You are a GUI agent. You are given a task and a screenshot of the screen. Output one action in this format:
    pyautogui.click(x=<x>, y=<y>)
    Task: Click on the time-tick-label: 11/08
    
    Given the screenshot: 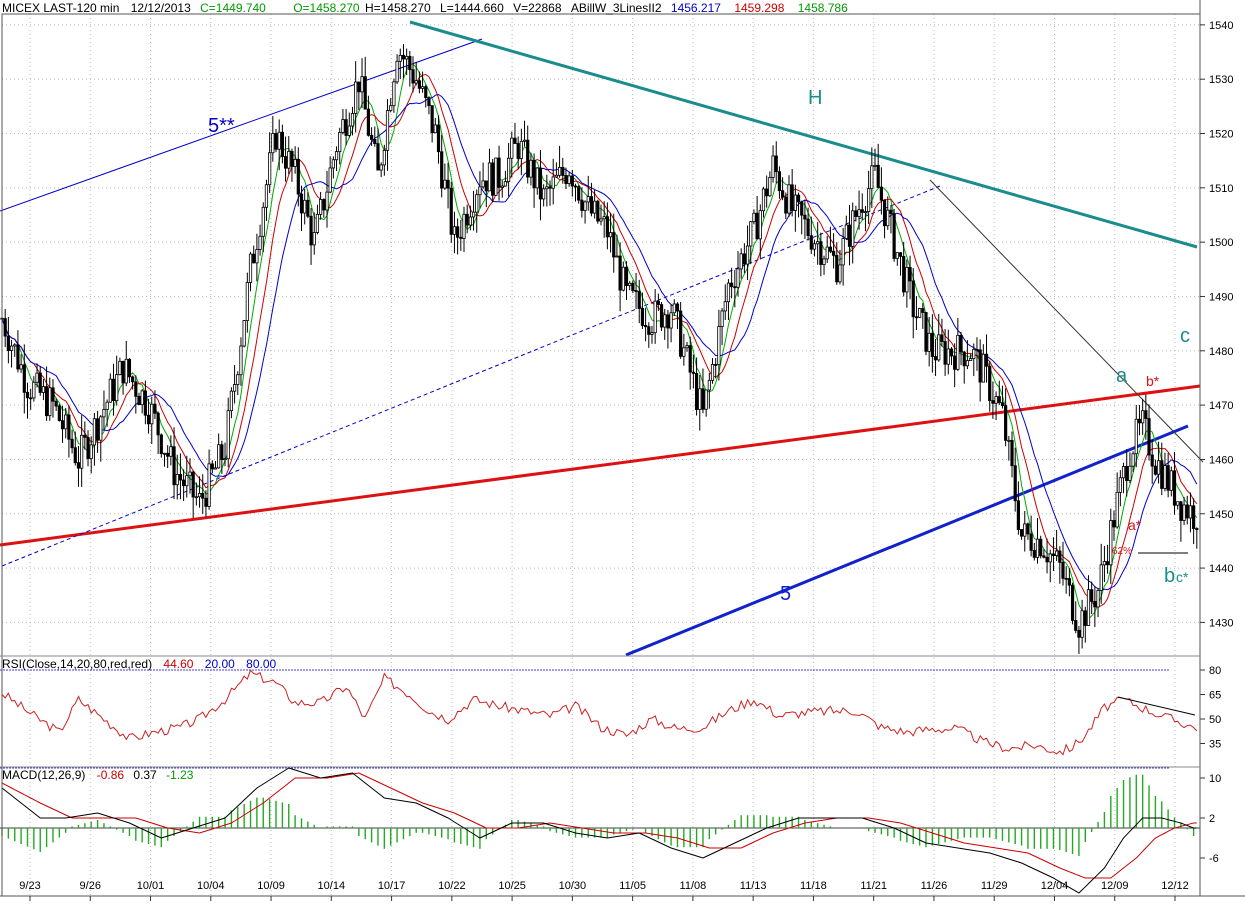 What is the action you would take?
    pyautogui.click(x=693, y=886)
    